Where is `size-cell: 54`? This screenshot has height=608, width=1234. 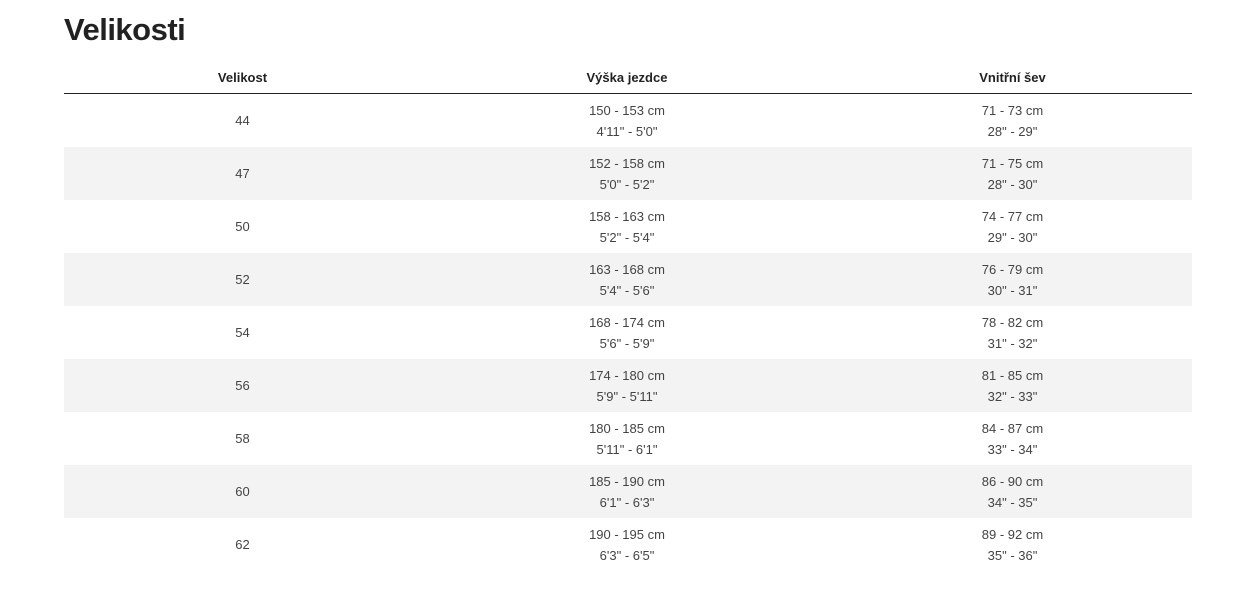 size-cell: 54 is located at coordinates (242, 332).